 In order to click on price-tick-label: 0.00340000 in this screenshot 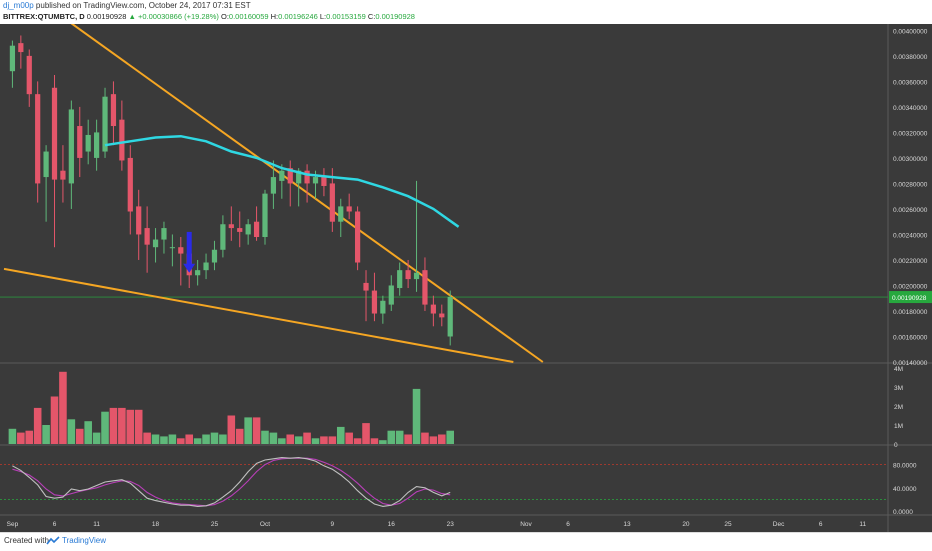, I will do `click(910, 108)`.